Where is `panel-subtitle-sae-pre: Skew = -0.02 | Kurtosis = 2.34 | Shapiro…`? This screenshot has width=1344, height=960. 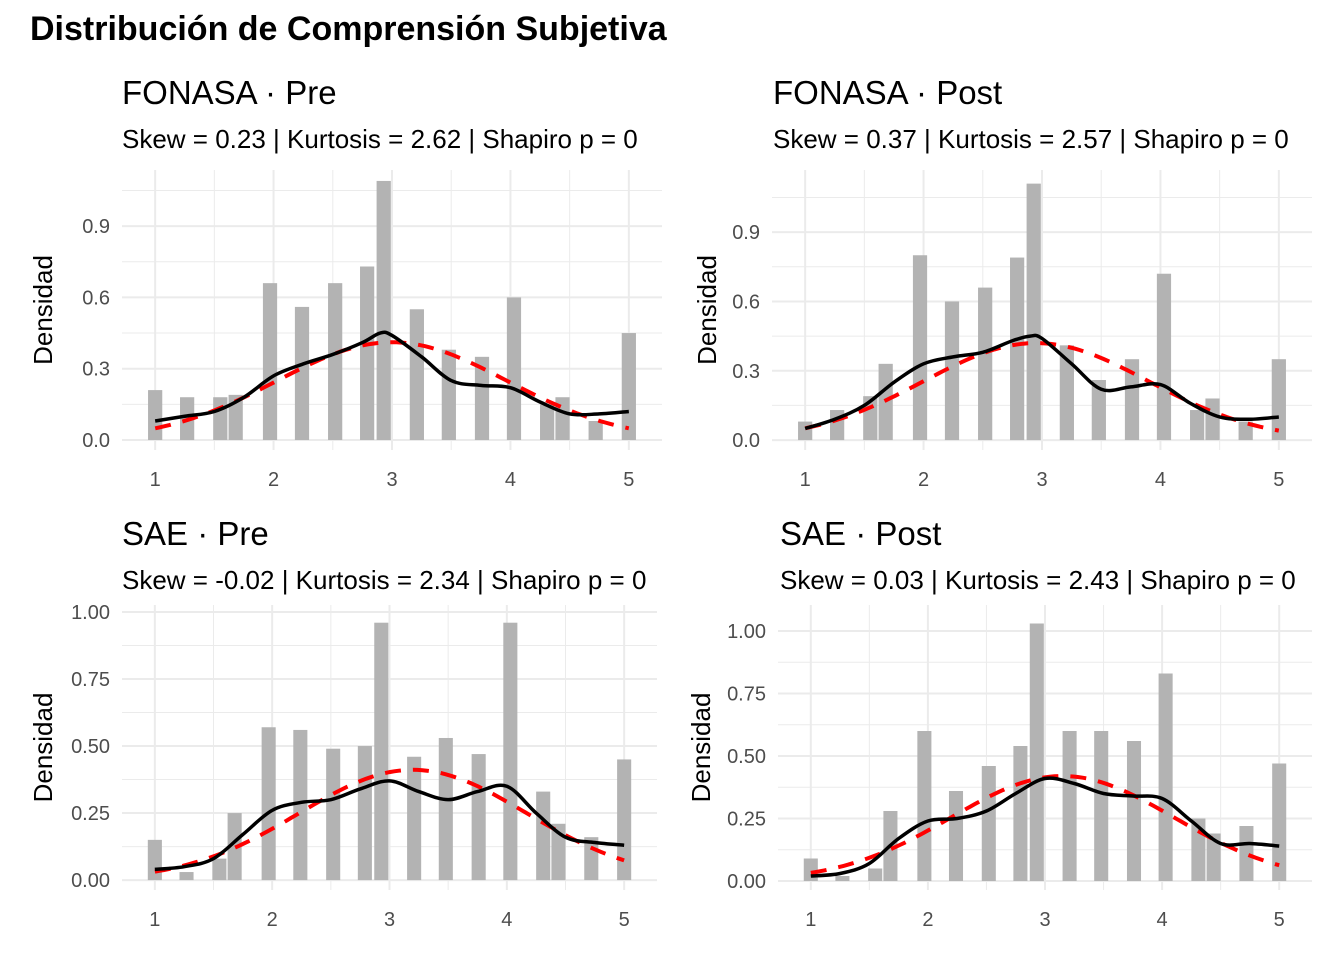
panel-subtitle-sae-pre: Skew = -0.02 | Kurtosis = 2.34 | Shapiro… is located at coordinates (384, 580).